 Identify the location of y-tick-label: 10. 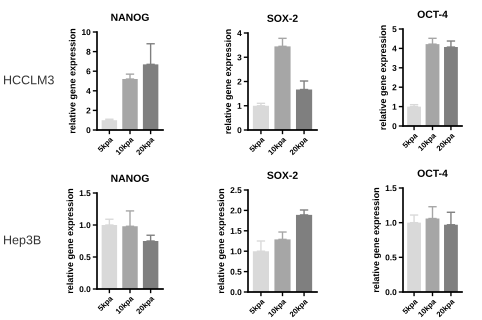
(86, 32).